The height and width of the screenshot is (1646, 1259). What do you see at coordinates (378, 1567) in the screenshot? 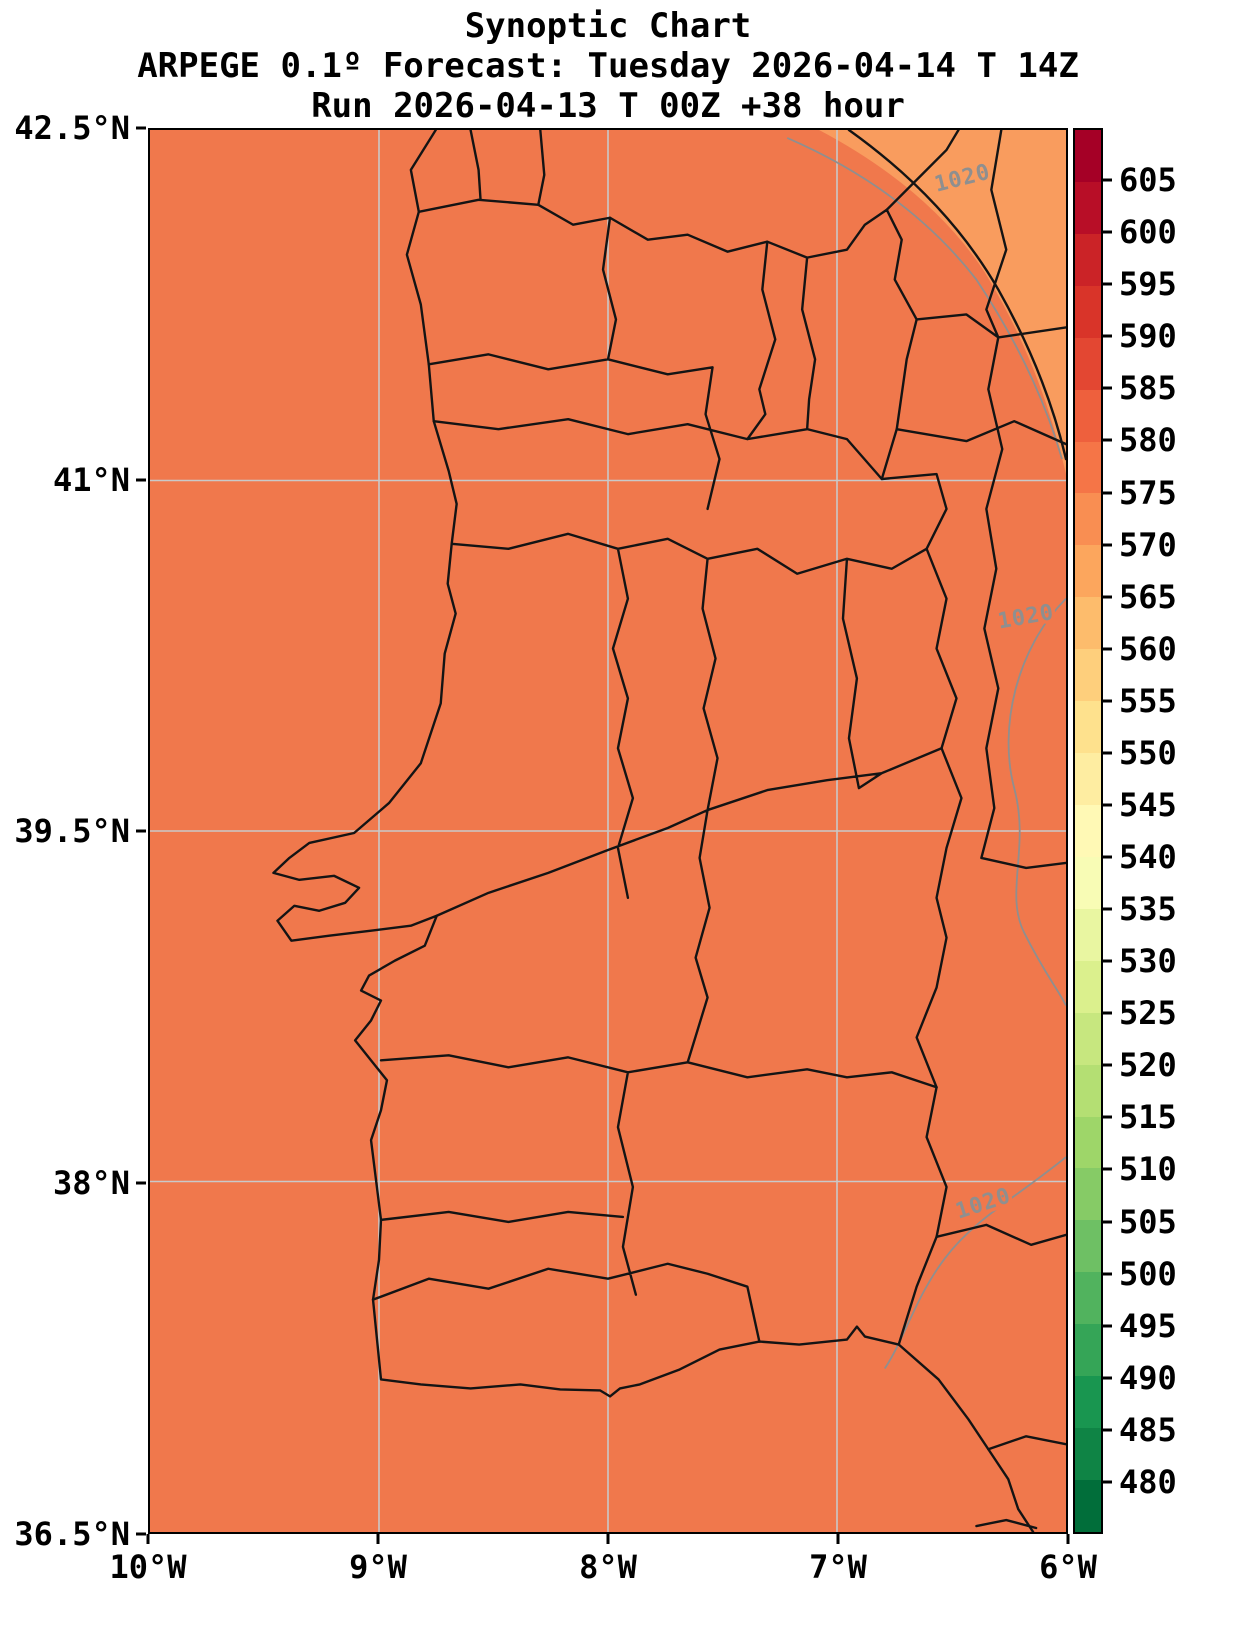
I see `x-tick-label: 9°W` at bounding box center [378, 1567].